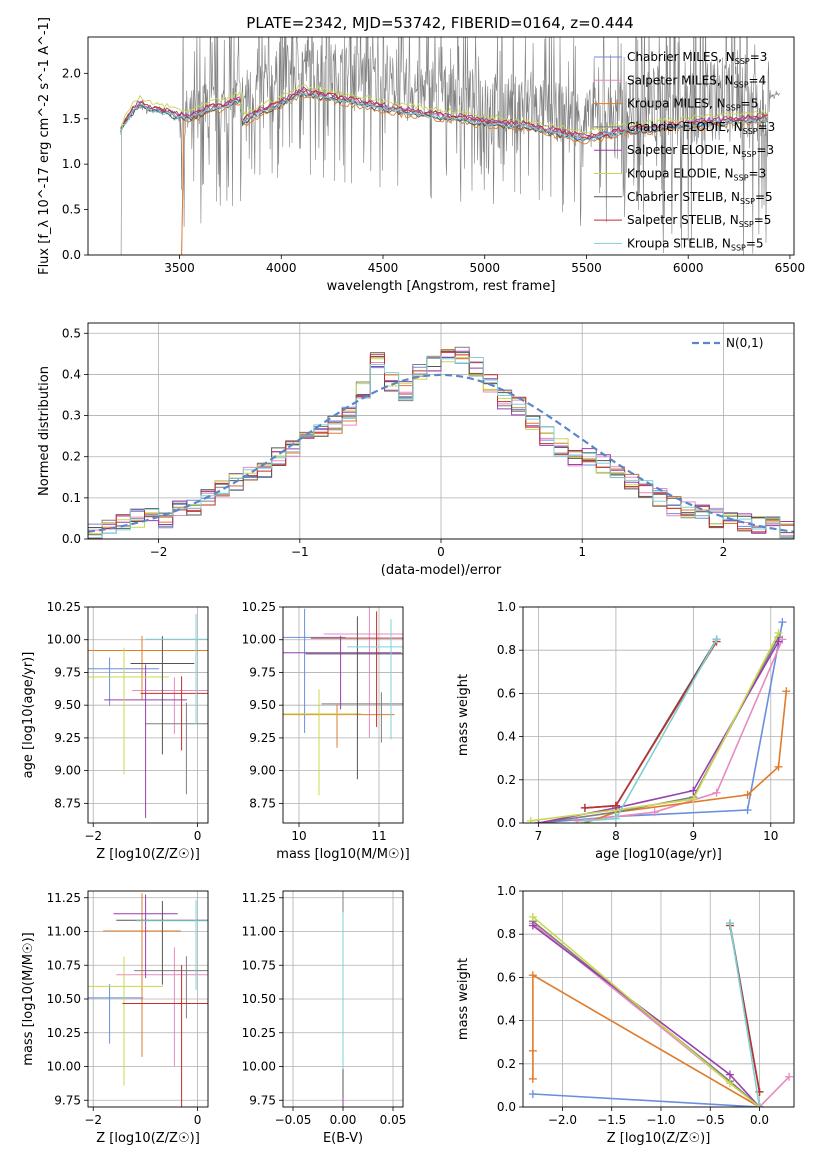 Image resolution: width=819 pixels, height=1170 pixels. What do you see at coordinates (441, 570) in the screenshot?
I see `x-axis-label: (data-model)/error` at bounding box center [441, 570].